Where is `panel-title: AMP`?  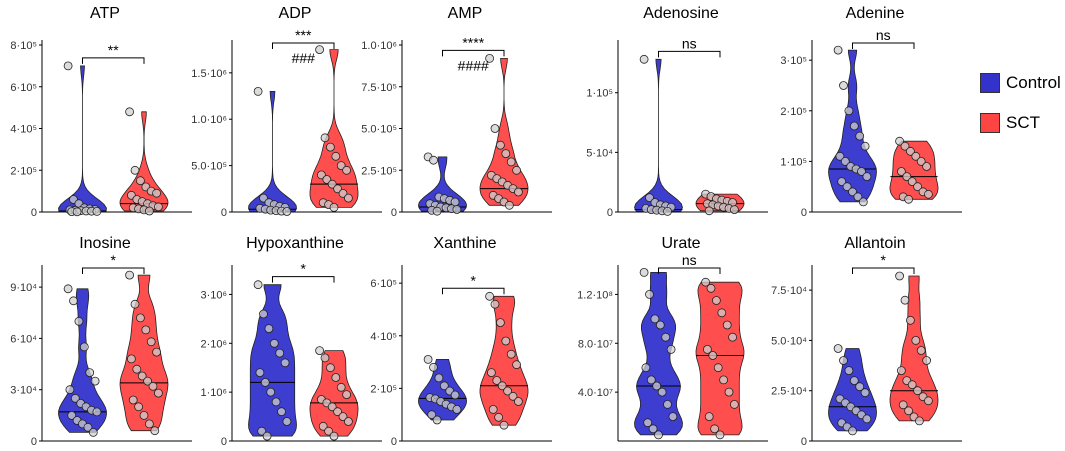
panel-title: AMP is located at coordinates (465, 13).